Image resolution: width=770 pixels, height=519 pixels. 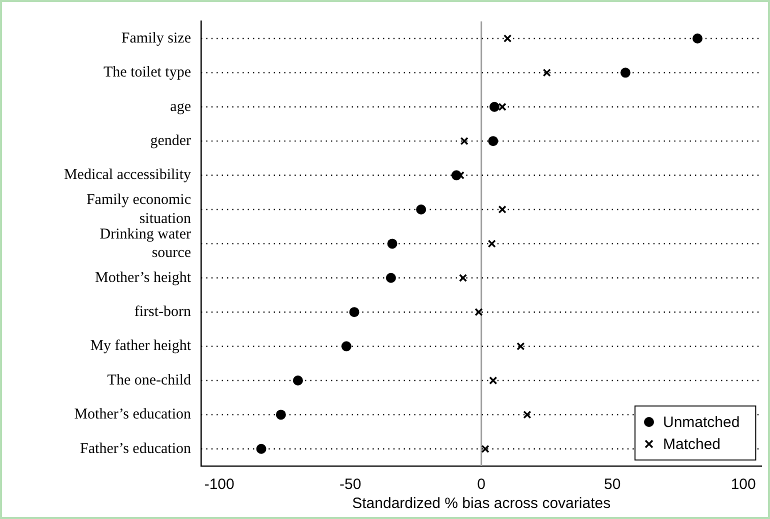 What do you see at coordinates (481, 485) in the screenshot?
I see `x-tick-label: 0` at bounding box center [481, 485].